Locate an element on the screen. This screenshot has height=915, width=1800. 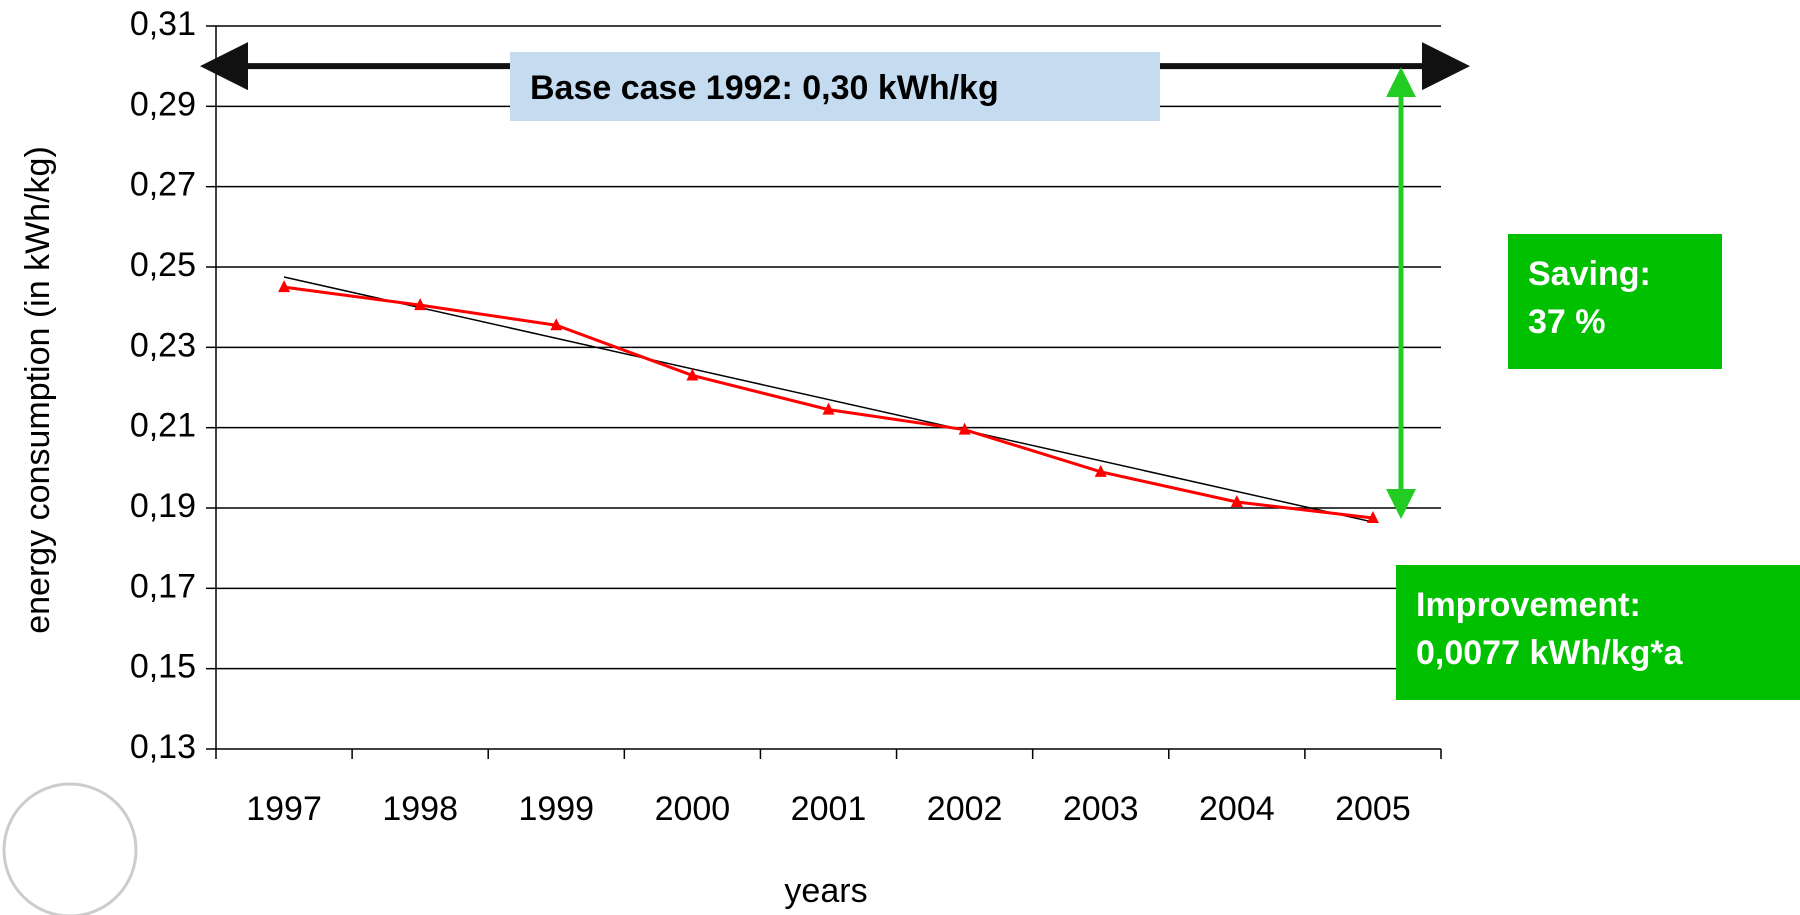
y-tick-label: 0,13 is located at coordinates (163, 747).